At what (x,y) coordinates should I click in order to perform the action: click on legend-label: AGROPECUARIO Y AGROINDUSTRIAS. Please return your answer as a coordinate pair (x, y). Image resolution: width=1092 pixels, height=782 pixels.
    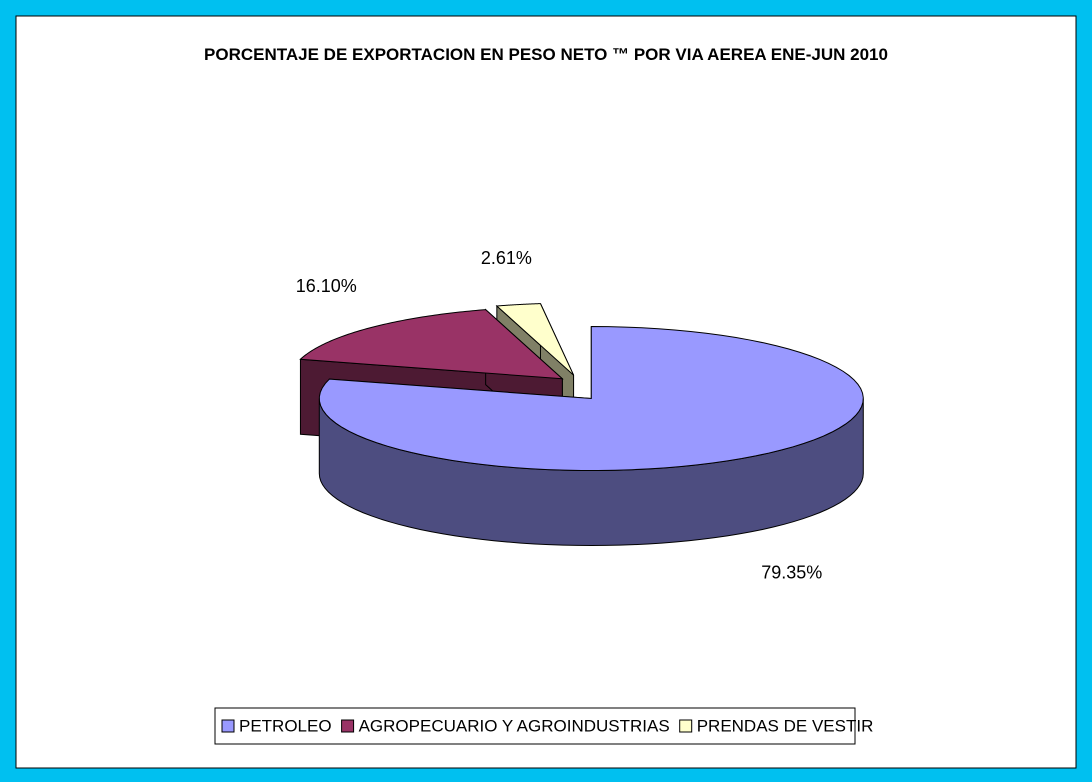
    Looking at the image, I should click on (514, 725).